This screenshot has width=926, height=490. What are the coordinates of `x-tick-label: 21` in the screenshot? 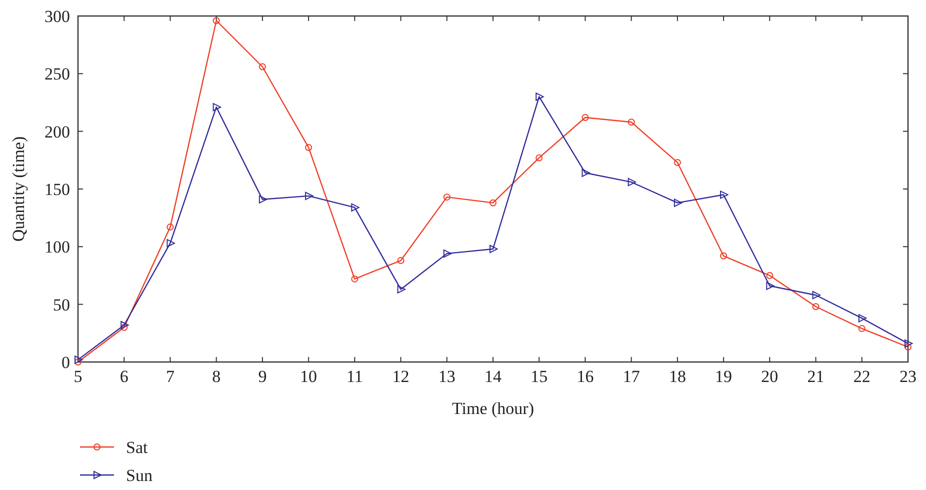 It's located at (815, 376).